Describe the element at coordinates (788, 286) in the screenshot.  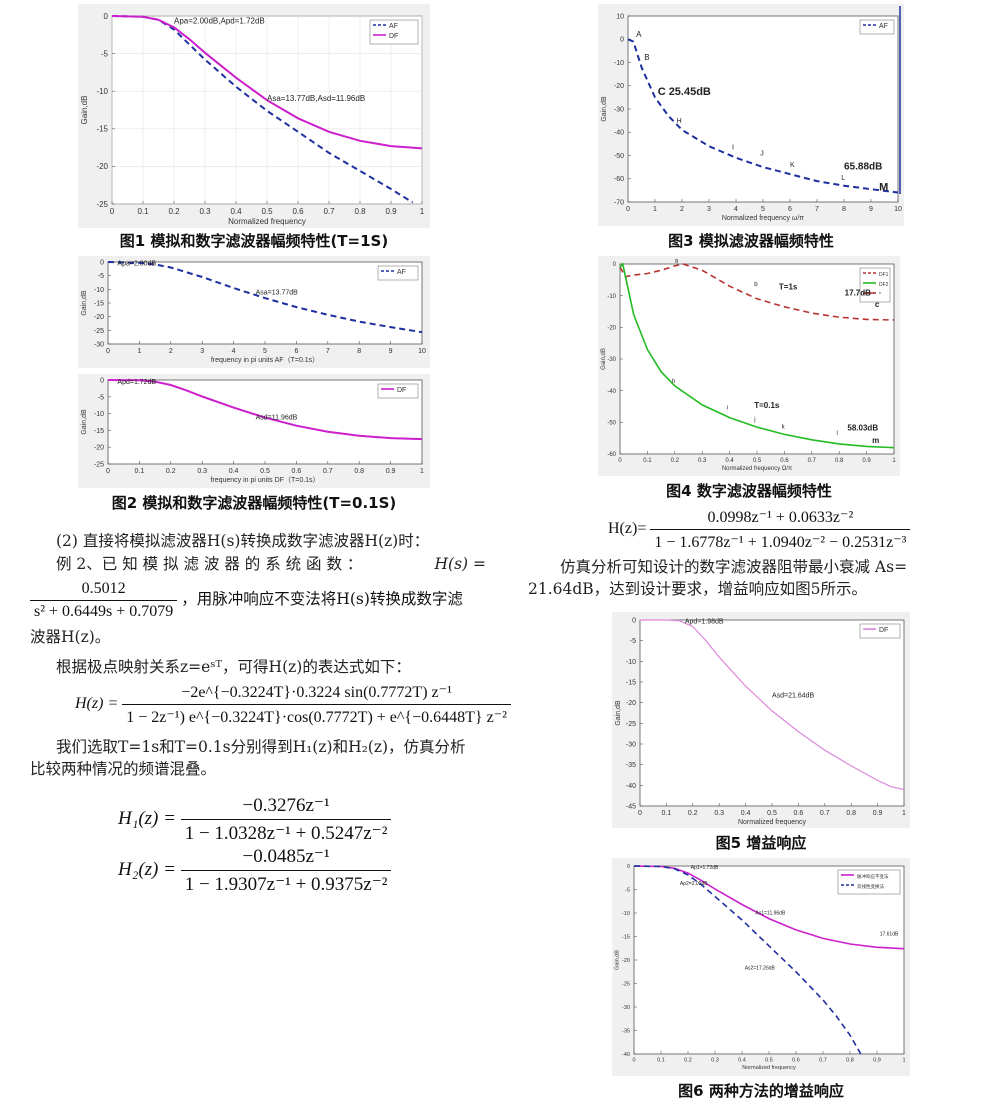
I see `fig4-annotation: T=1s` at that location.